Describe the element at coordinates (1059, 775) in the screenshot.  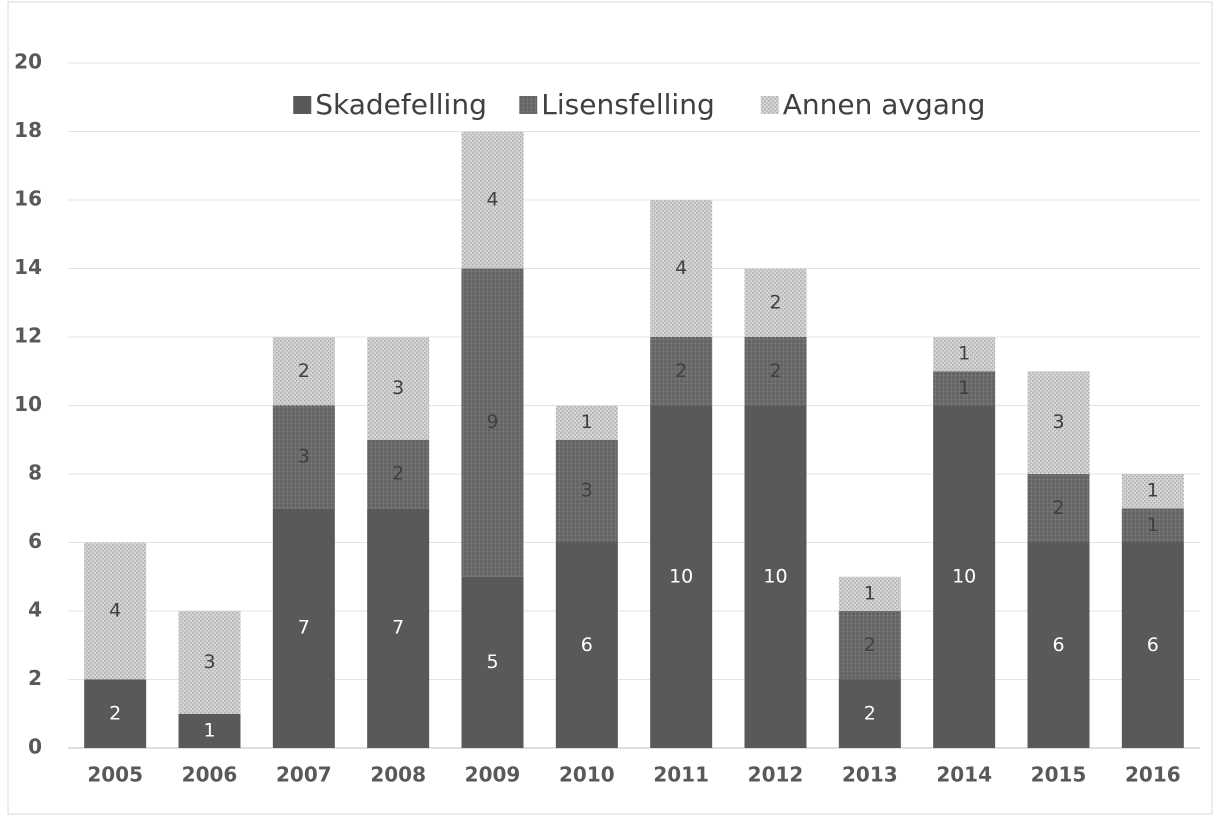
I see `x-tick-label: 2015` at that location.